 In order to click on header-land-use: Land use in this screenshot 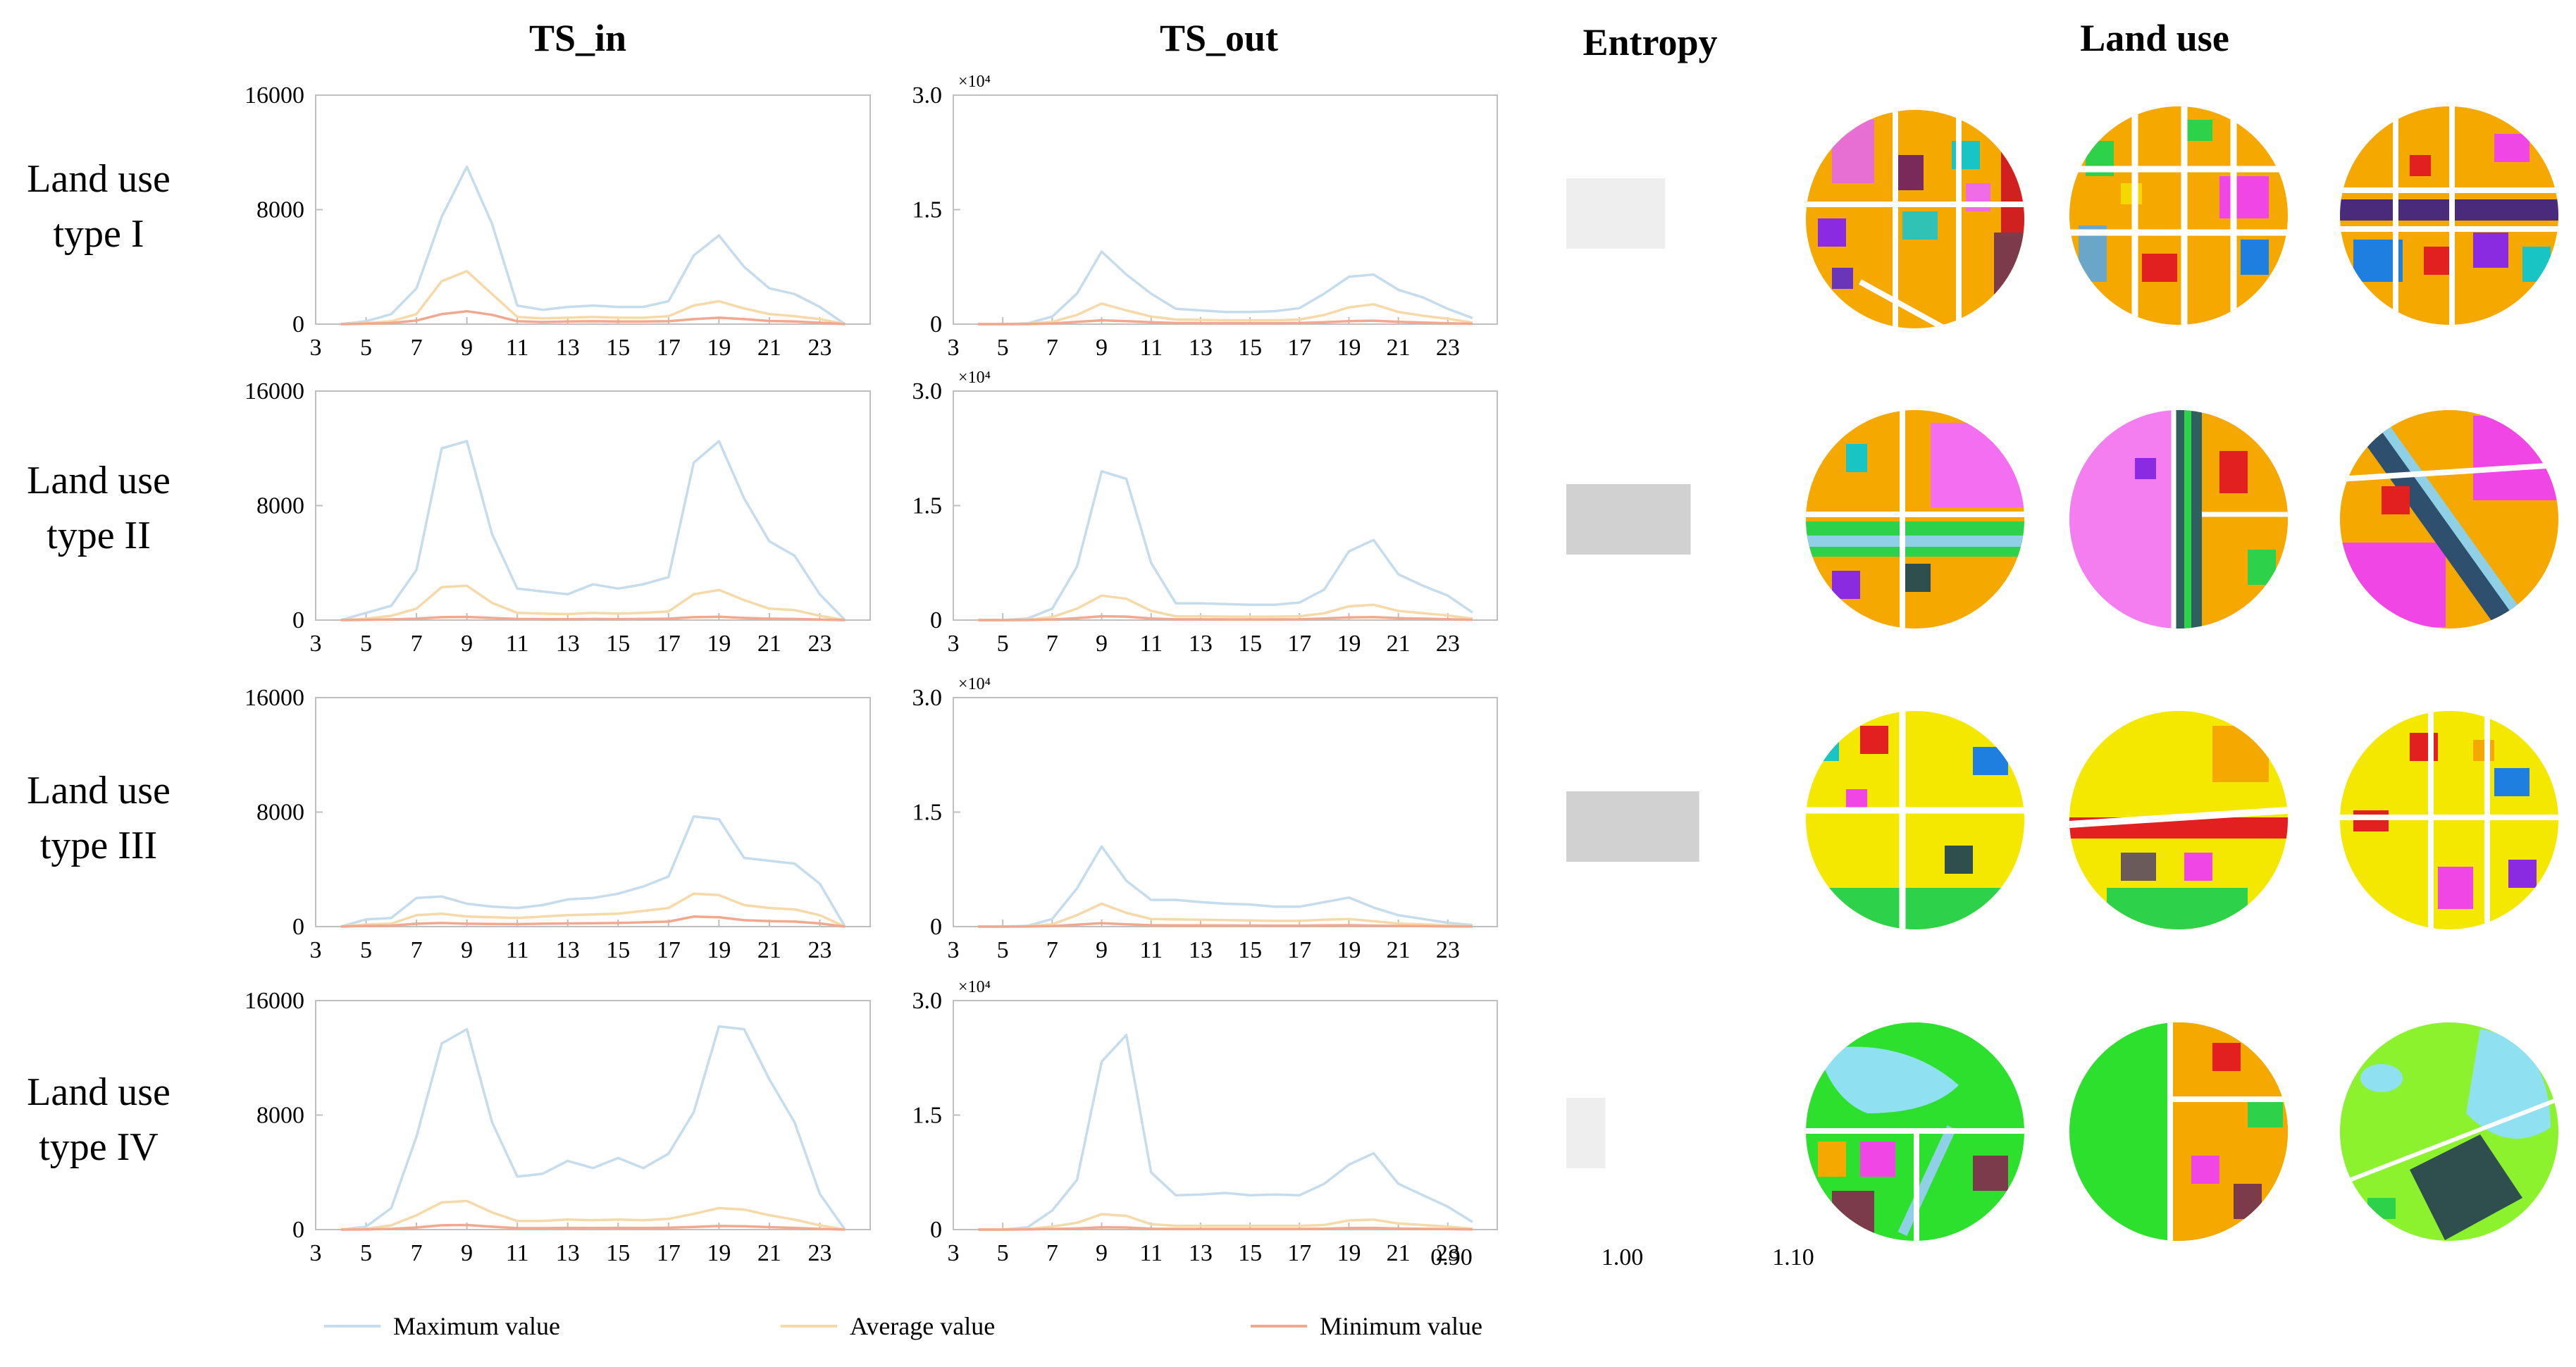, I will do `click(2154, 38)`.